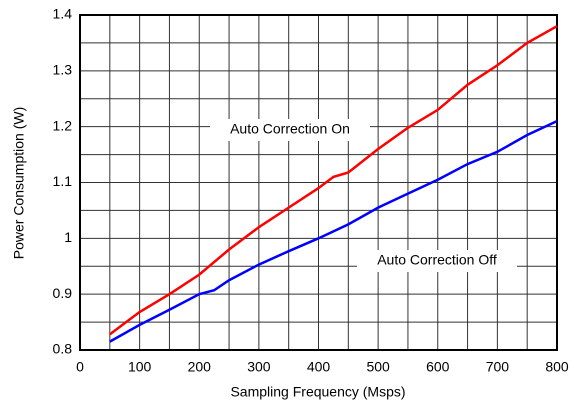 This screenshot has width=571, height=404. Describe the element at coordinates (378, 367) in the screenshot. I see `x-tick-label: 500` at that location.